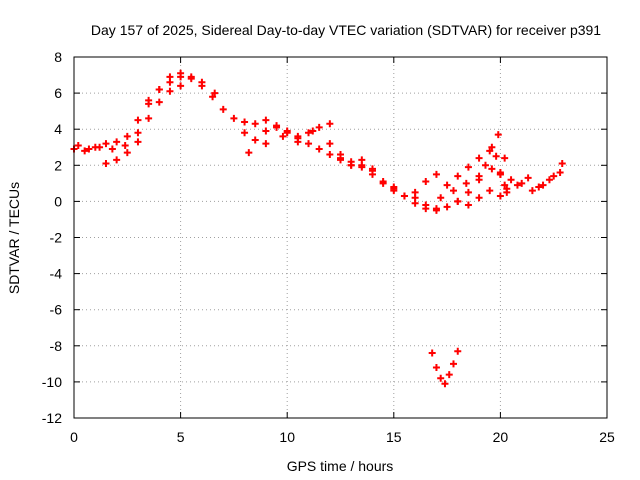  Describe the element at coordinates (56, 346) in the screenshot. I see `y-tick-label: -8` at that location.